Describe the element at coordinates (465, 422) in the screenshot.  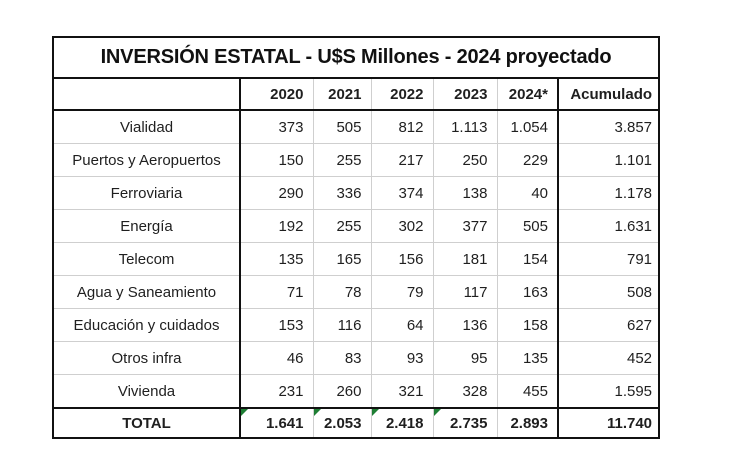
I see `total-value-cell: 2.735` at that location.